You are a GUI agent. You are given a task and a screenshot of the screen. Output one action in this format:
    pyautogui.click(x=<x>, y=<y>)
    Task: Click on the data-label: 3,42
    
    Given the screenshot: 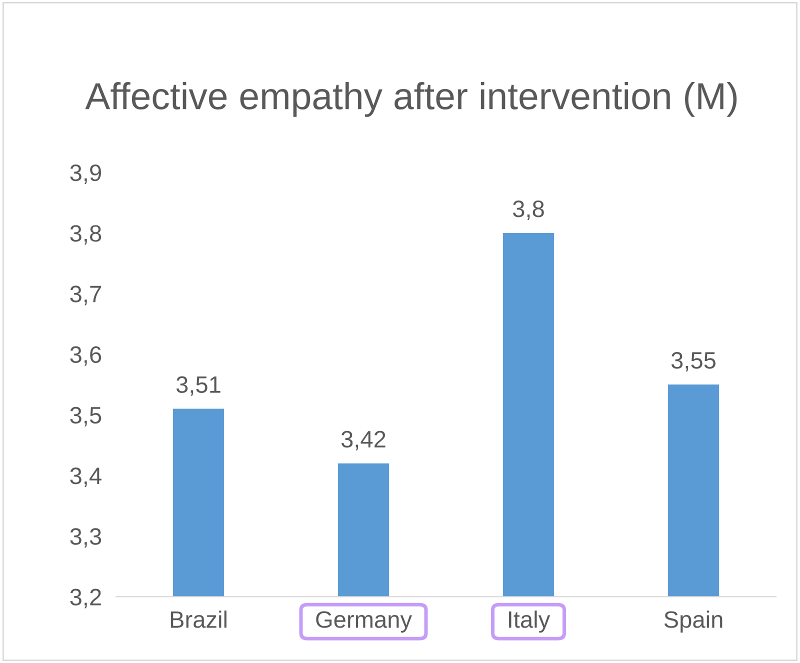 What is the action you would take?
    pyautogui.click(x=363, y=440)
    